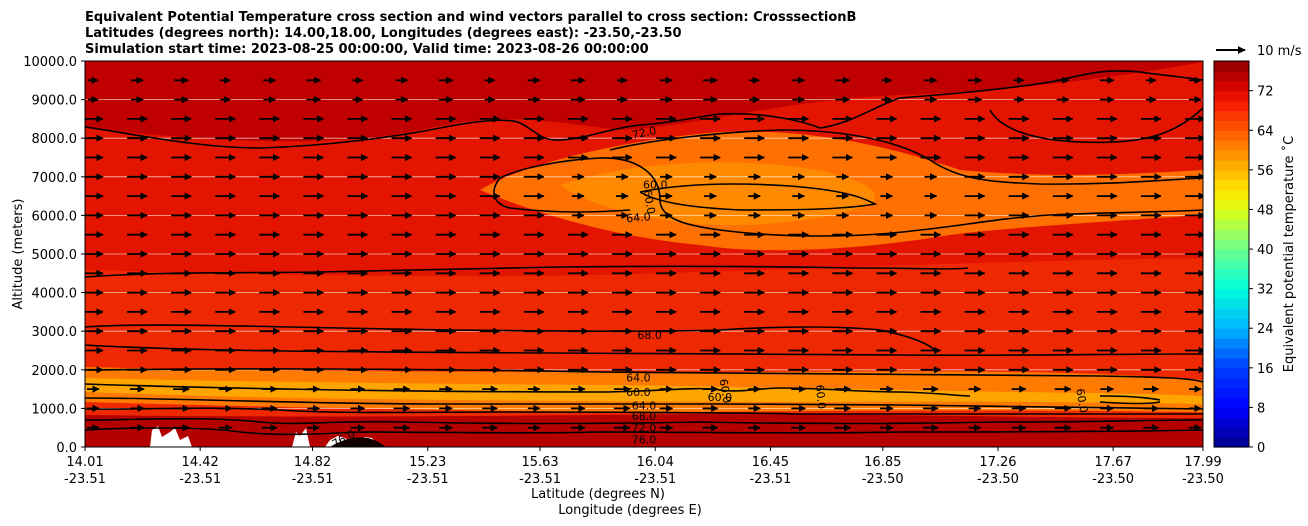 Image resolution: width=1308 pixels, height=526 pixels. What do you see at coordinates (200, 462) in the screenshot?
I see `x-tick-label-lat: 14.42` at bounding box center [200, 462].